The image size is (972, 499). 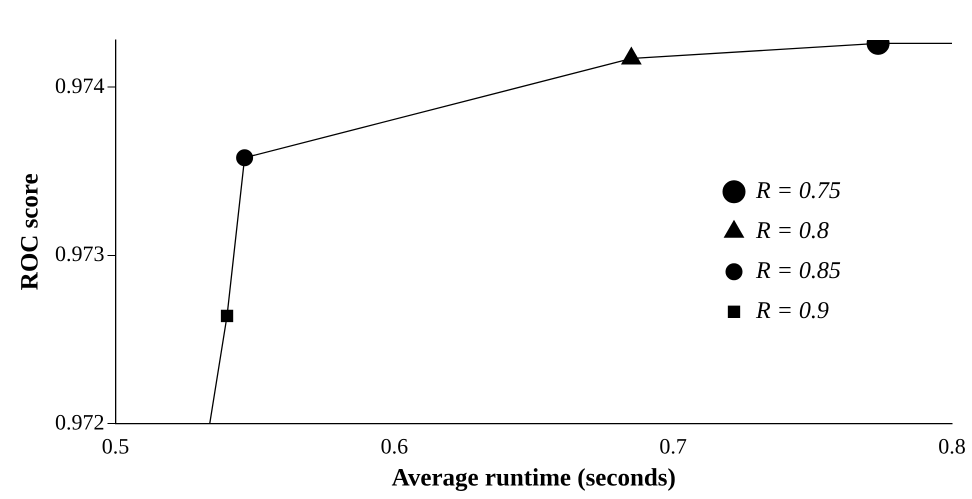 I want to click on y-axis-title: ROC score, so click(x=30, y=231).